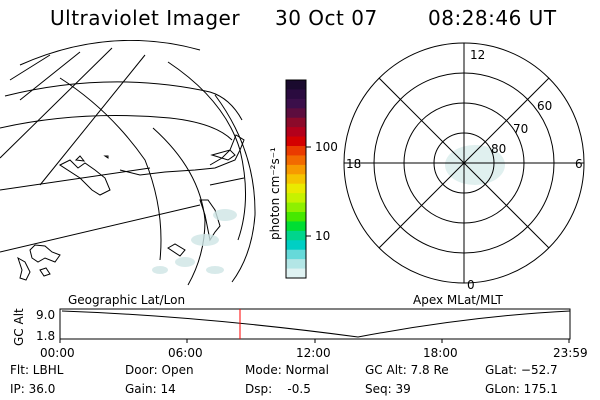 The image size is (600, 400). Describe the element at coordinates (570, 353) in the screenshot. I see `altitude-xtick: 23:59` at that location.